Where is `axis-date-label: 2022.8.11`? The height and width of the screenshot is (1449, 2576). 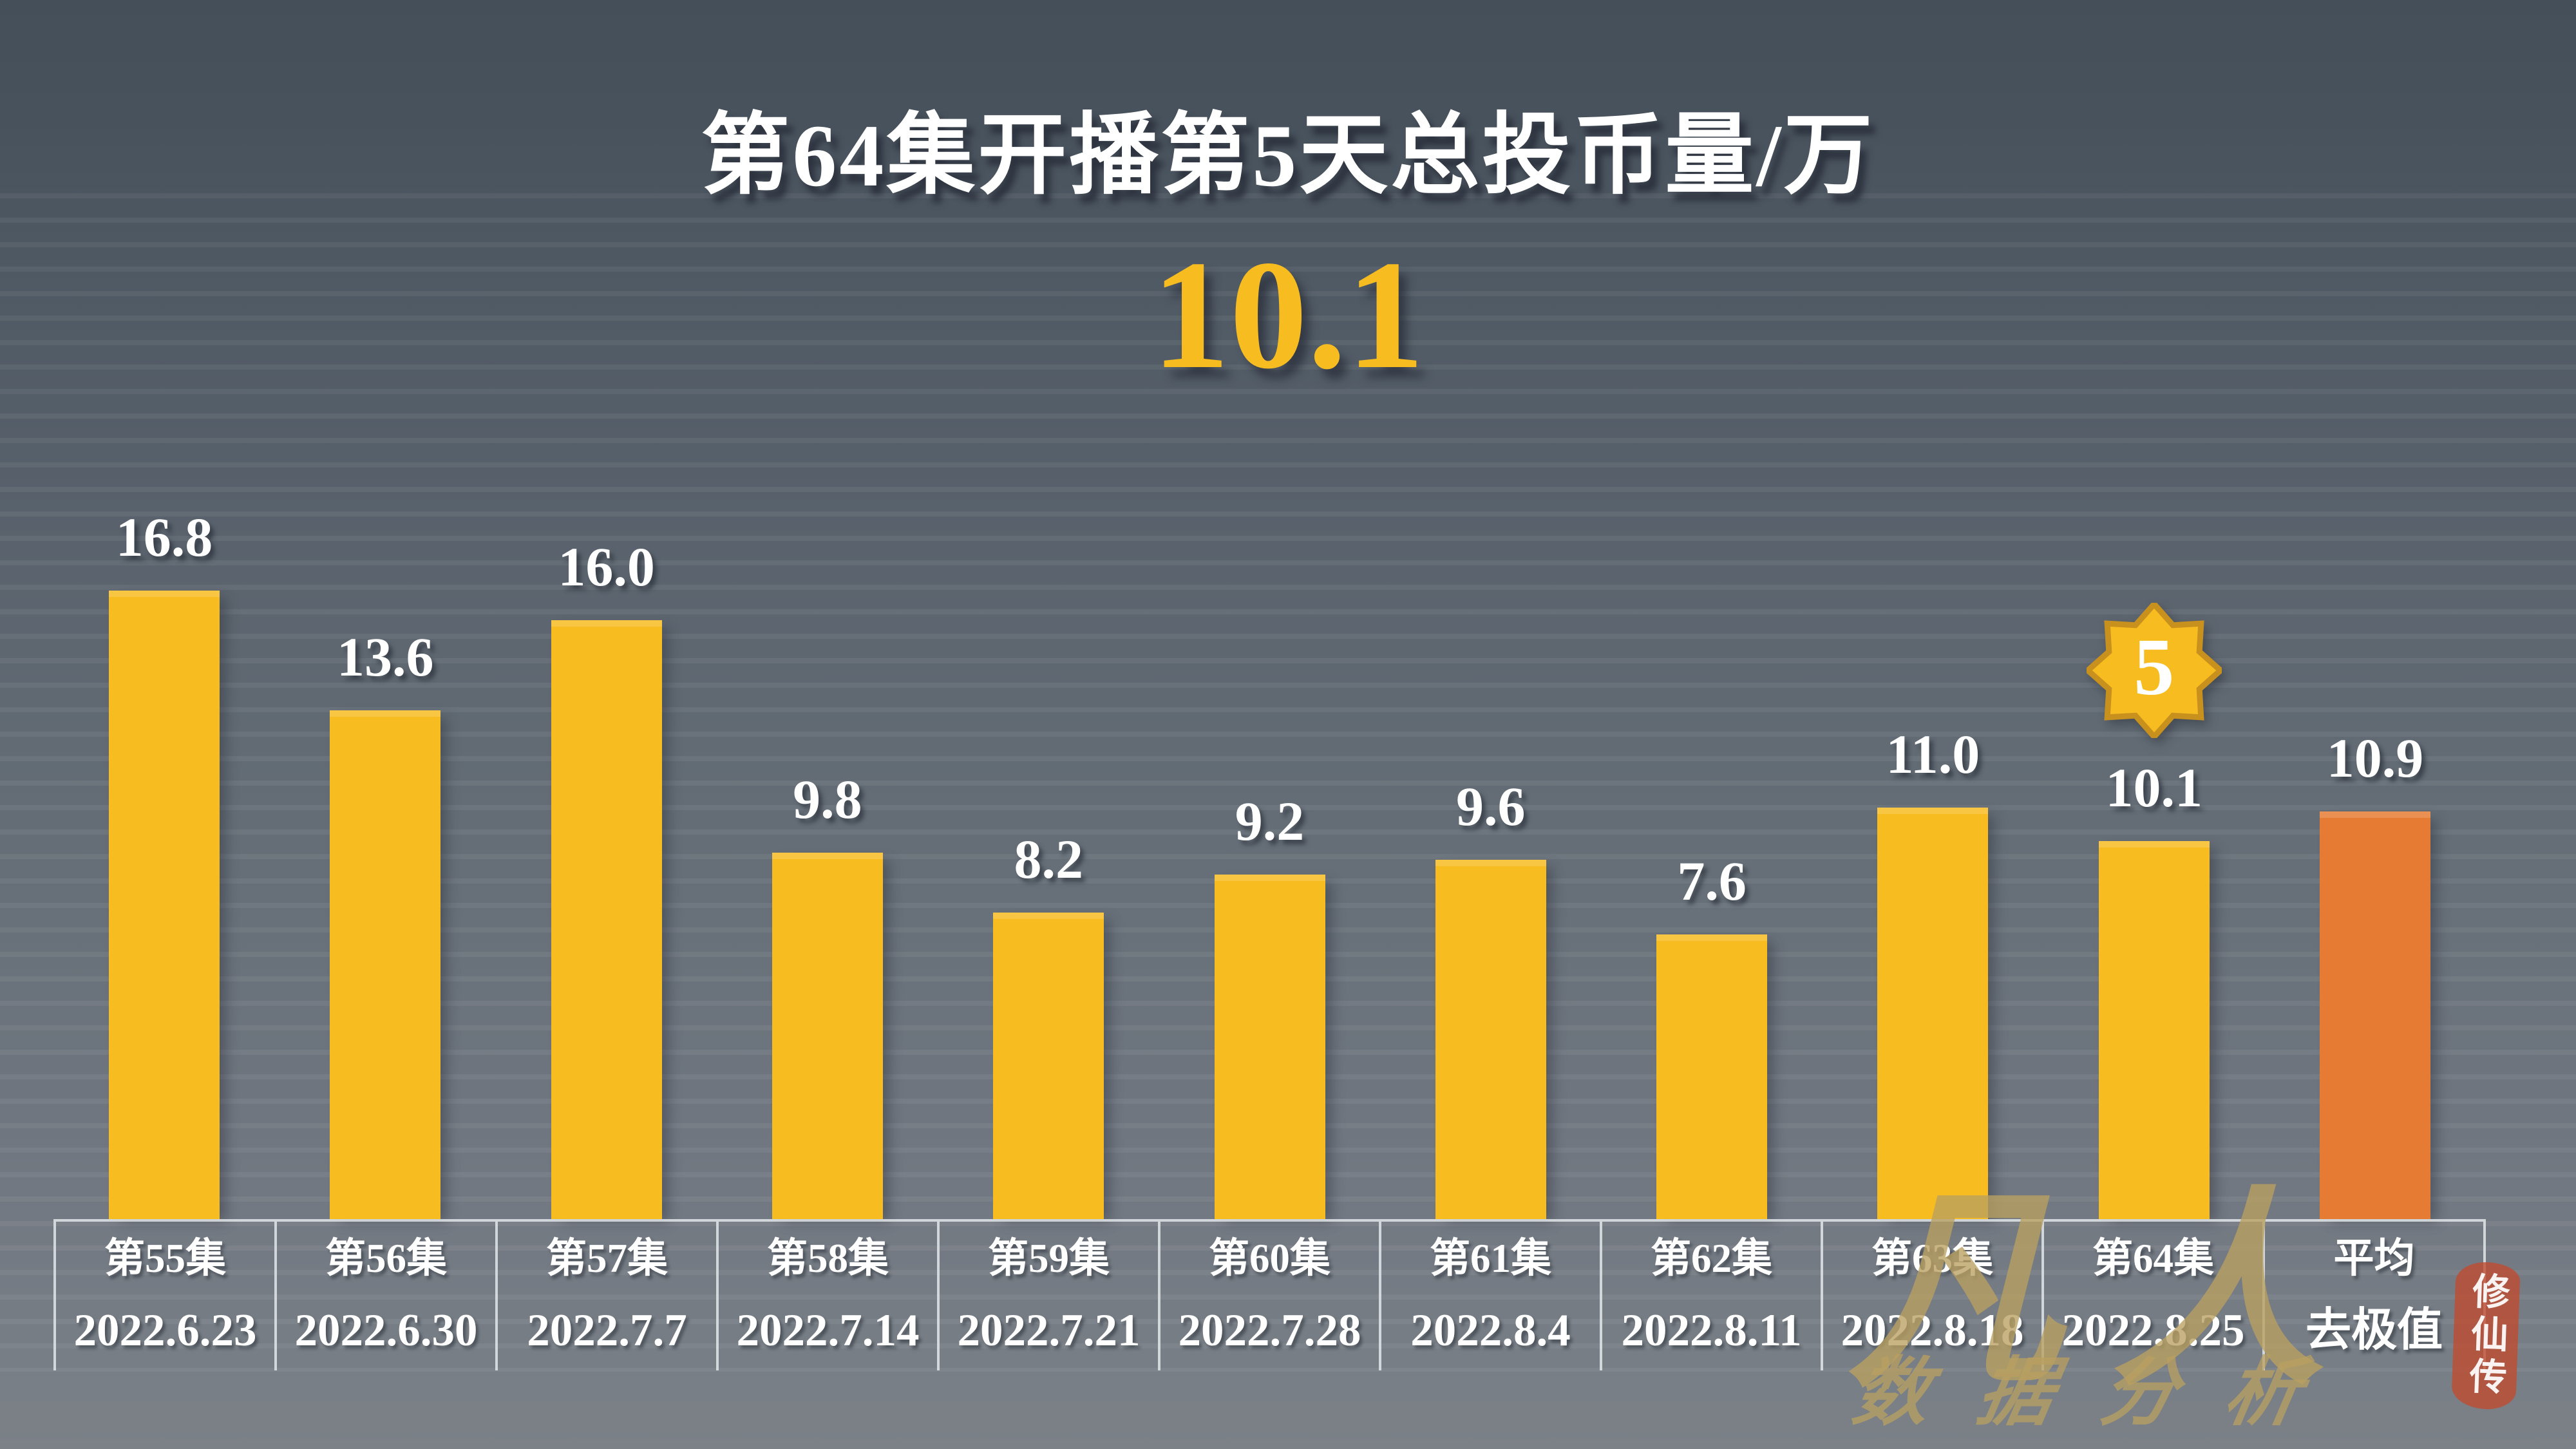 axis-date-label: 2022.8.11 is located at coordinates (1711, 1331).